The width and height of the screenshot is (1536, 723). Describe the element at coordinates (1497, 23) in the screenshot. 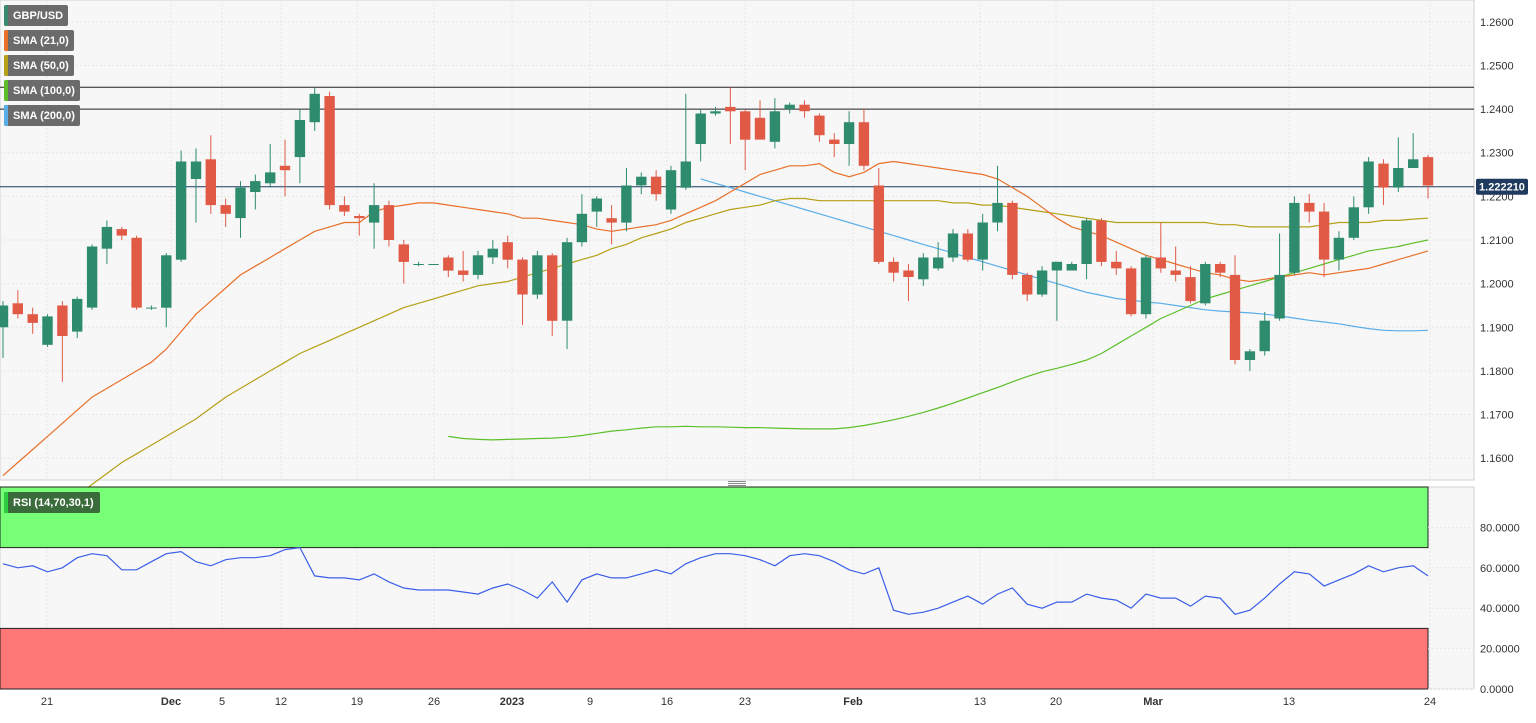

I see `y-tick-label: 1.2600` at that location.